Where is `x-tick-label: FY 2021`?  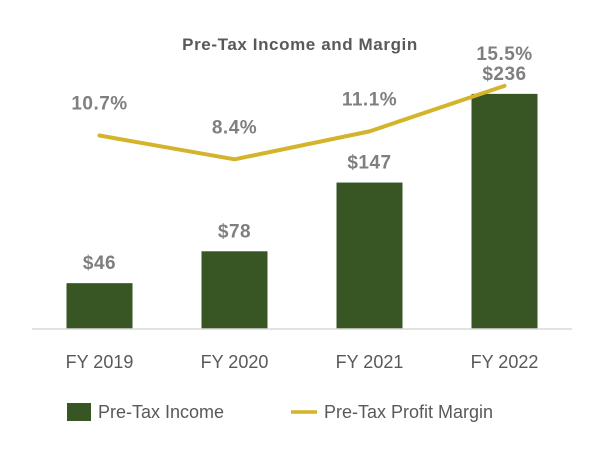
x-tick-label: FY 2021 is located at coordinates (370, 362).